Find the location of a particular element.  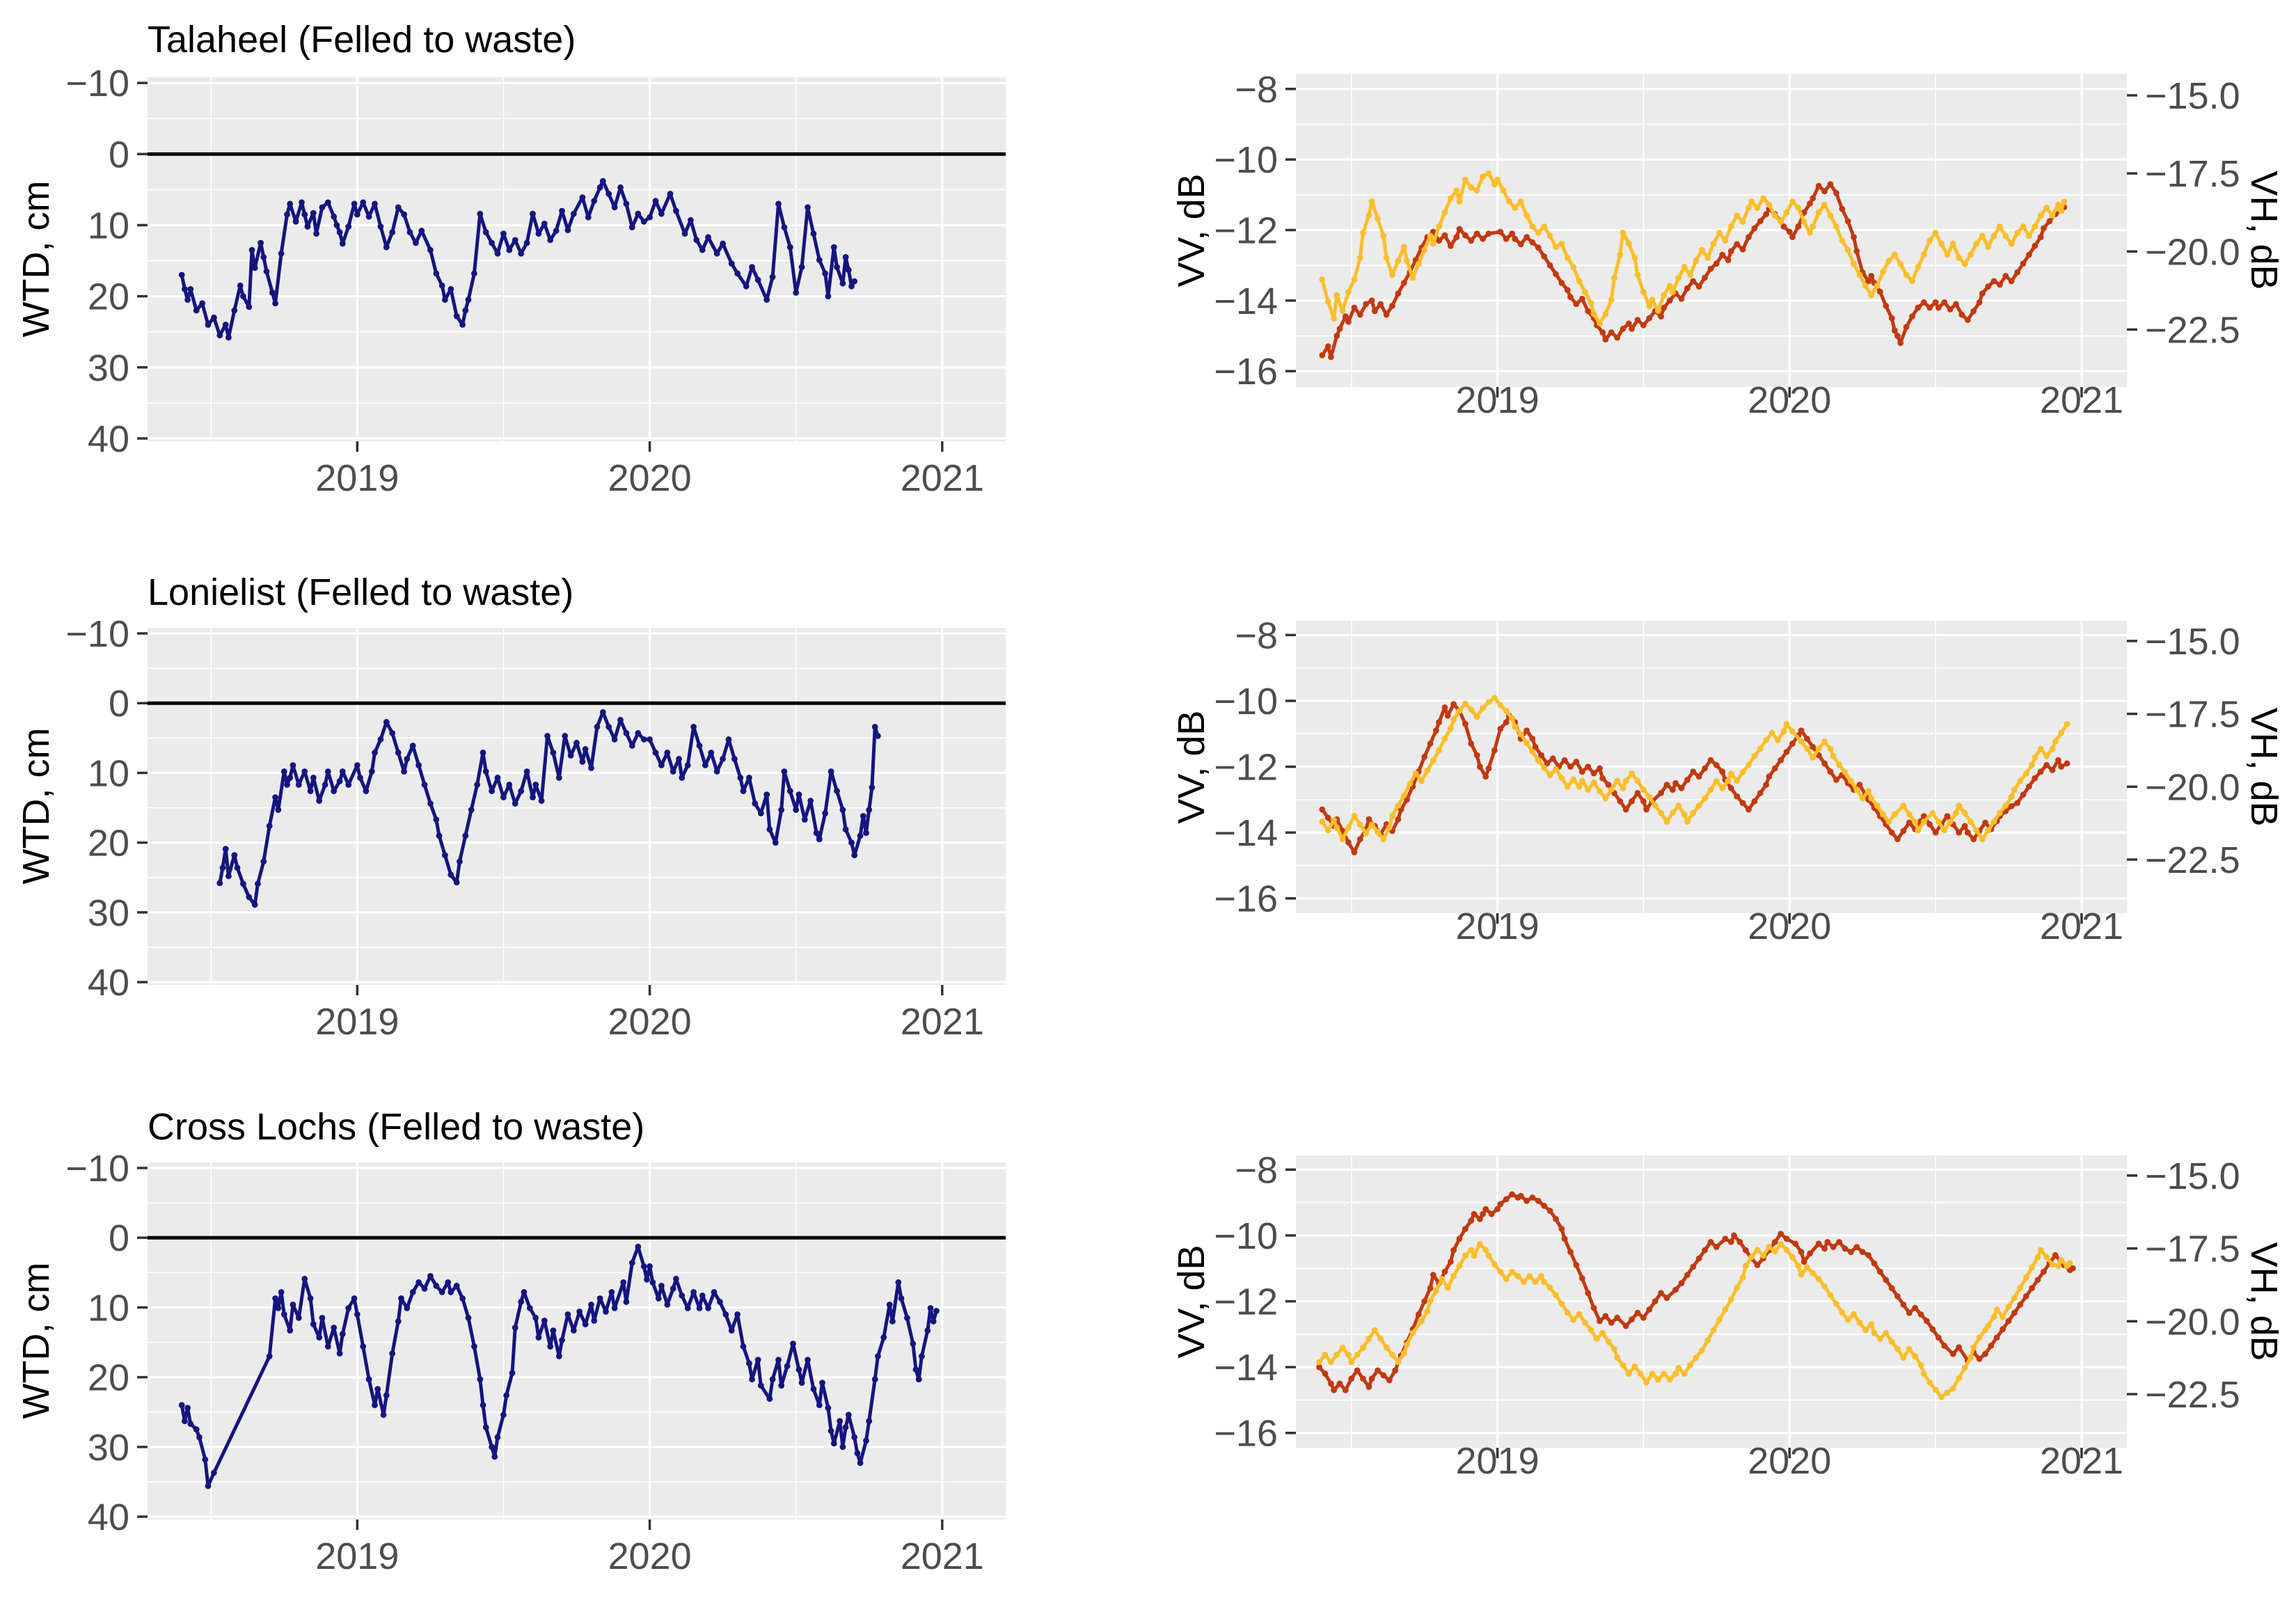

y2-tick-label: −15.0 is located at coordinates (2192, 1176).